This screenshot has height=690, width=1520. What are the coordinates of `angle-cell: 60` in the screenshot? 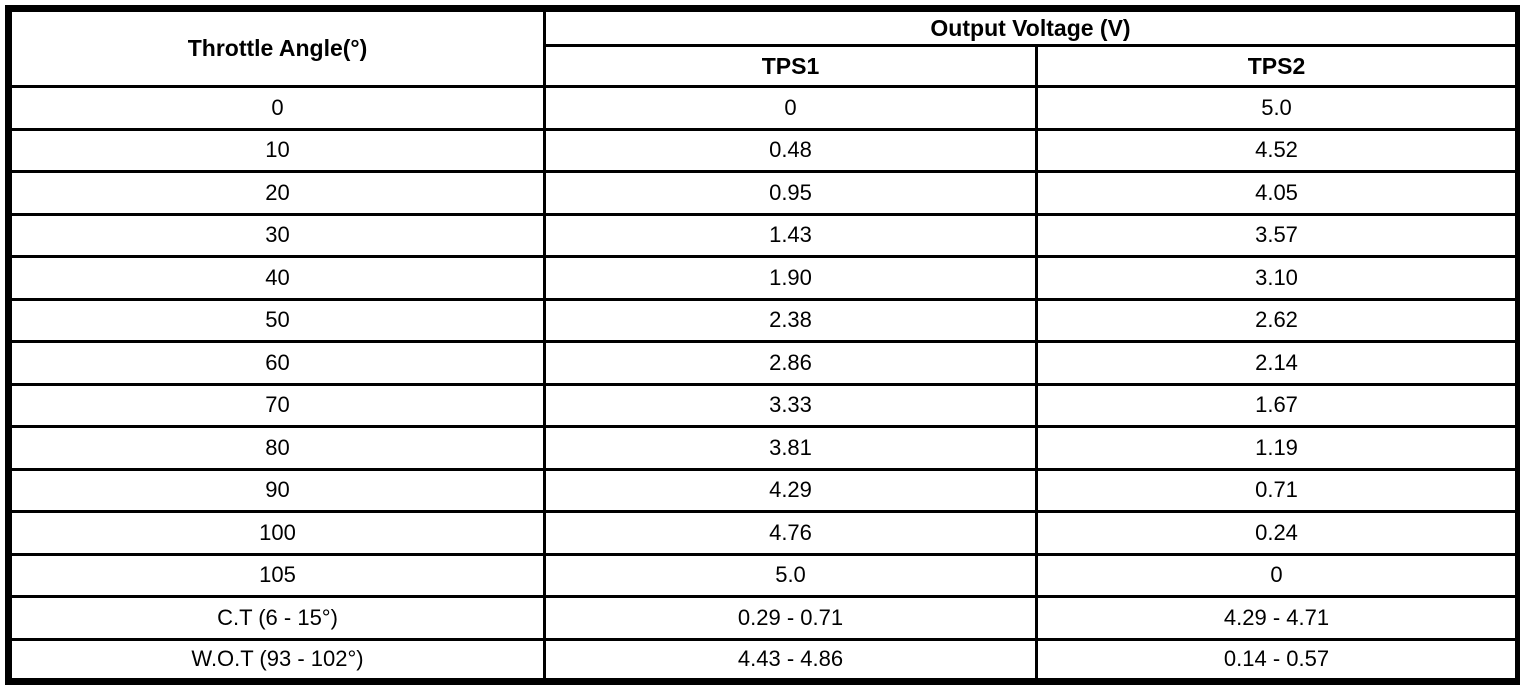 It's located at (276, 363).